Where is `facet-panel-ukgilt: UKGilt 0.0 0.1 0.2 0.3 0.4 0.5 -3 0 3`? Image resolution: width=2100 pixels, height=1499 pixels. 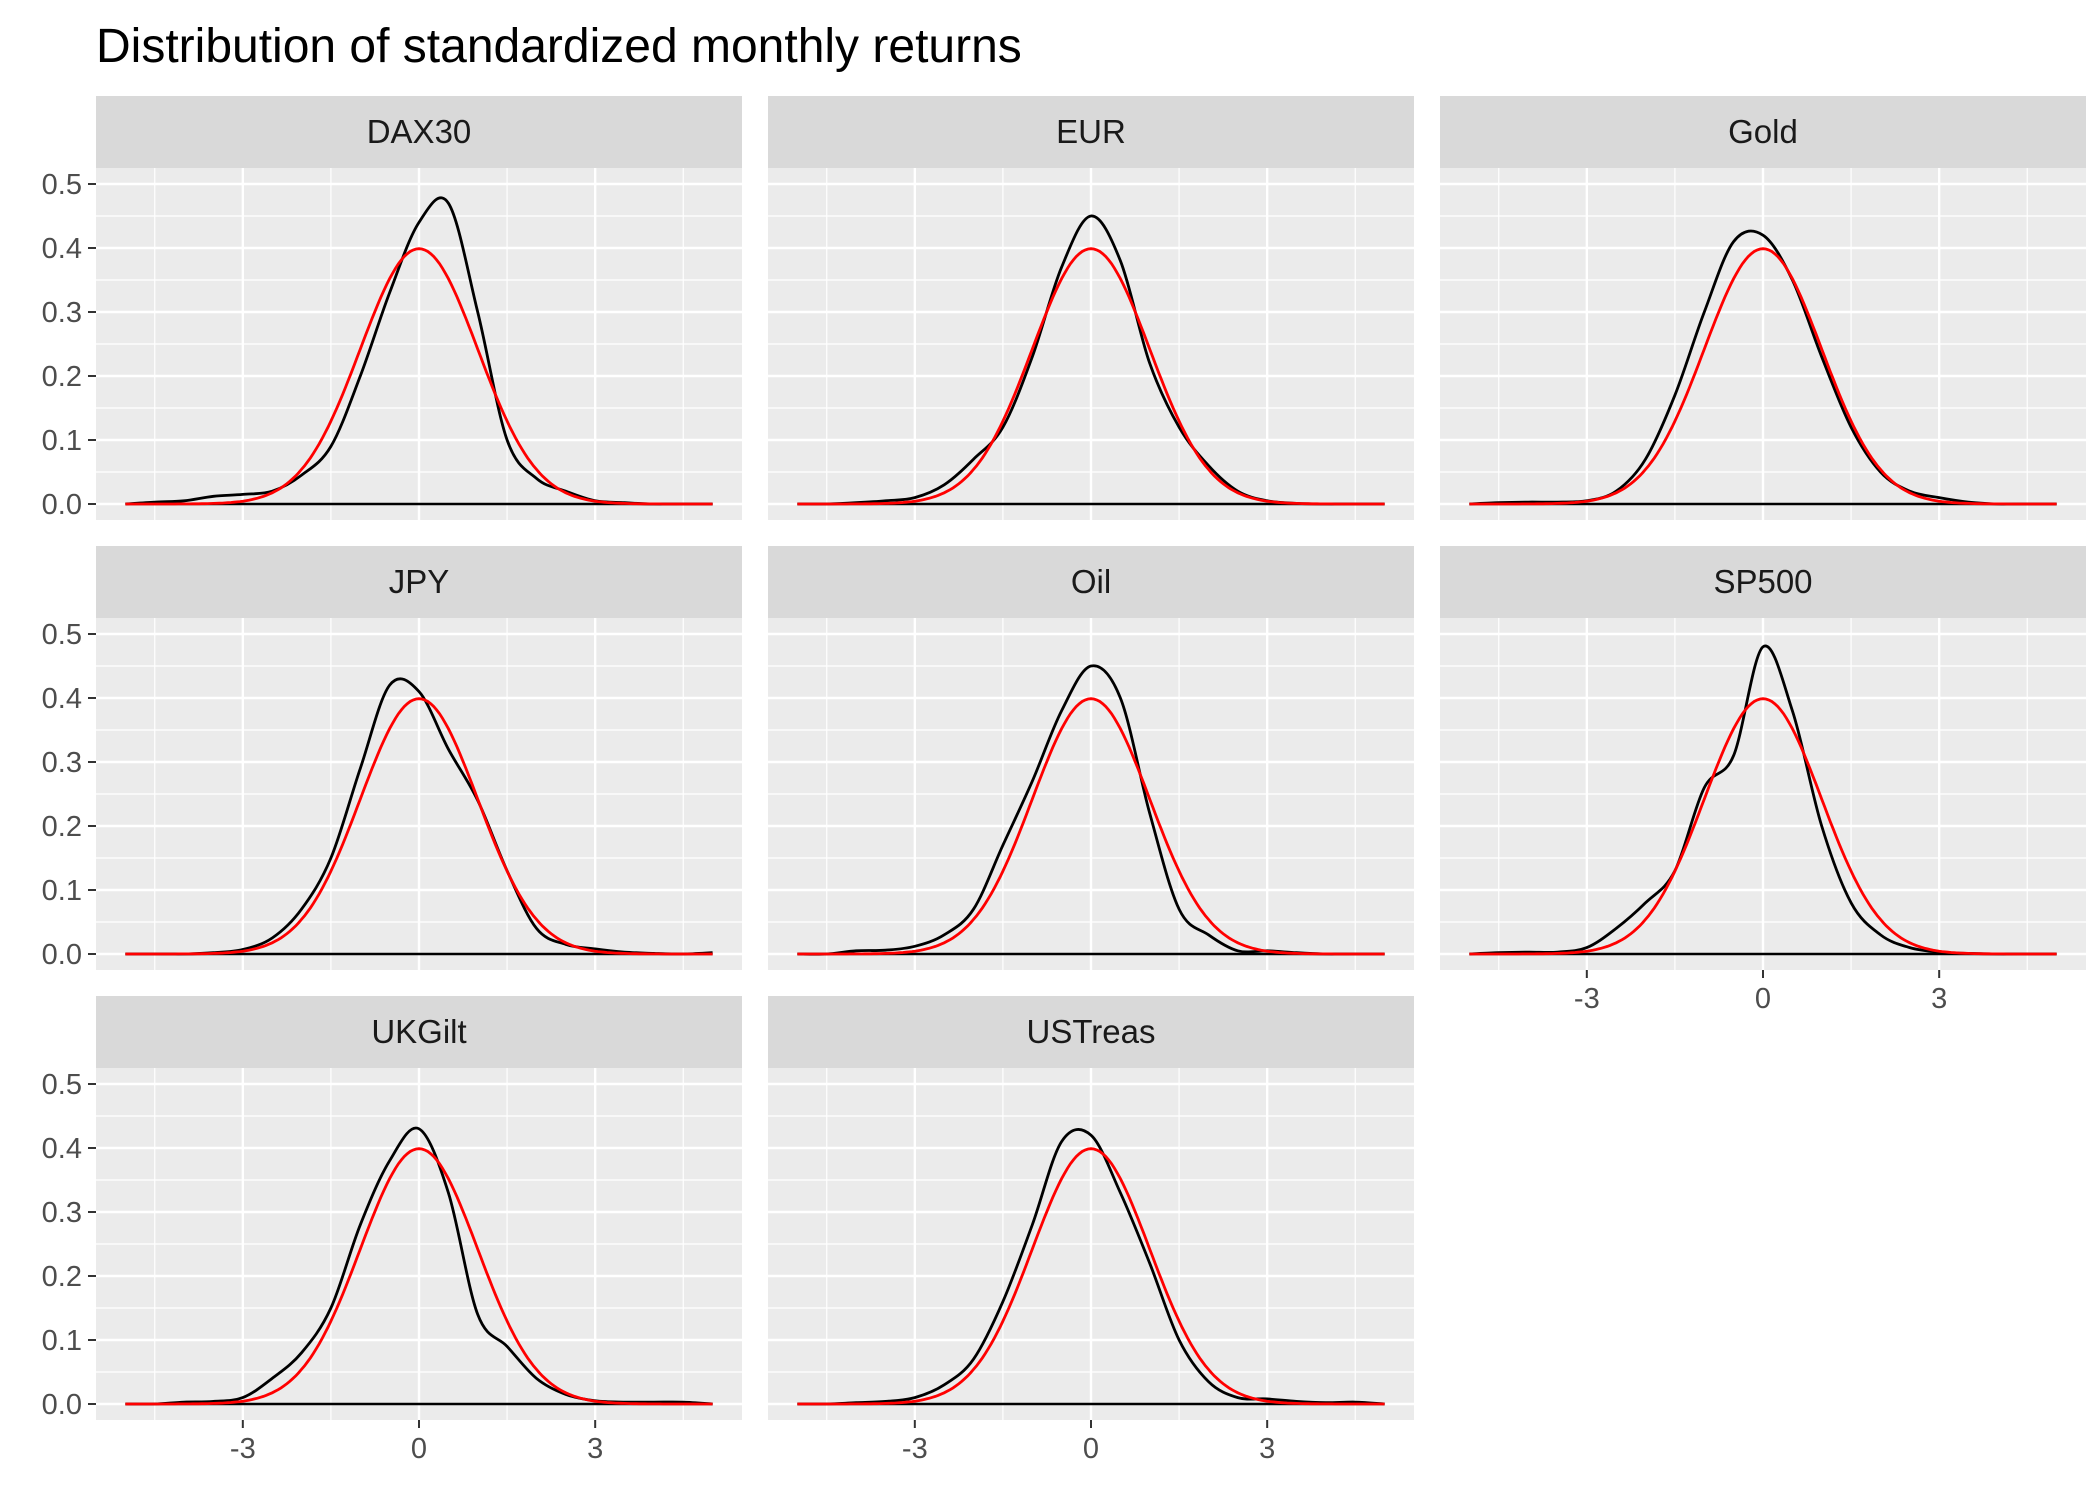
facet-panel-ukgilt: UKGilt 0.0 0.1 0.2 0.3 0.4 0.5 -3 0 3 is located at coordinates (392, 1230).